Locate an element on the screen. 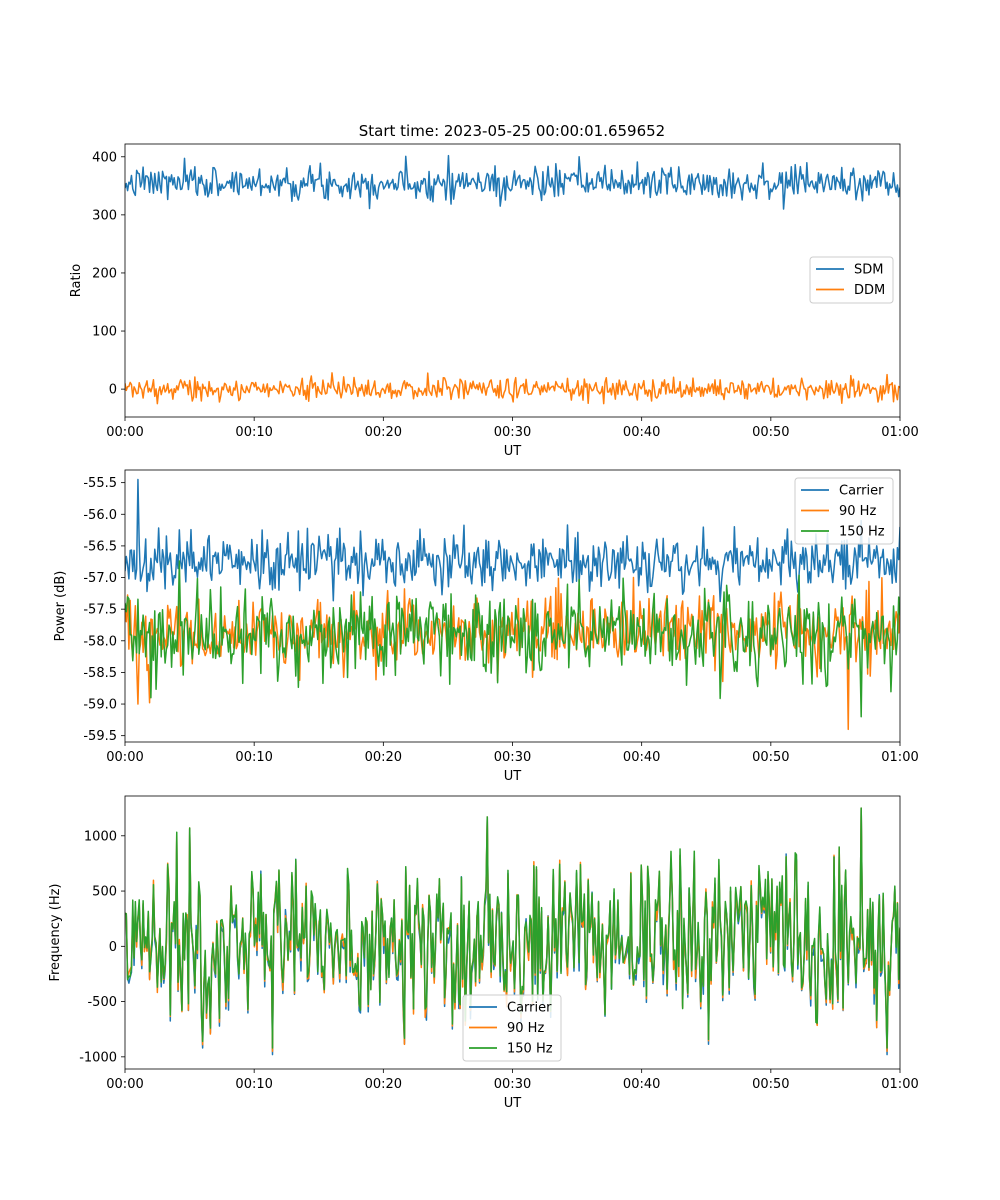  y-axis-label: Power (dB) is located at coordinates (60, 606).